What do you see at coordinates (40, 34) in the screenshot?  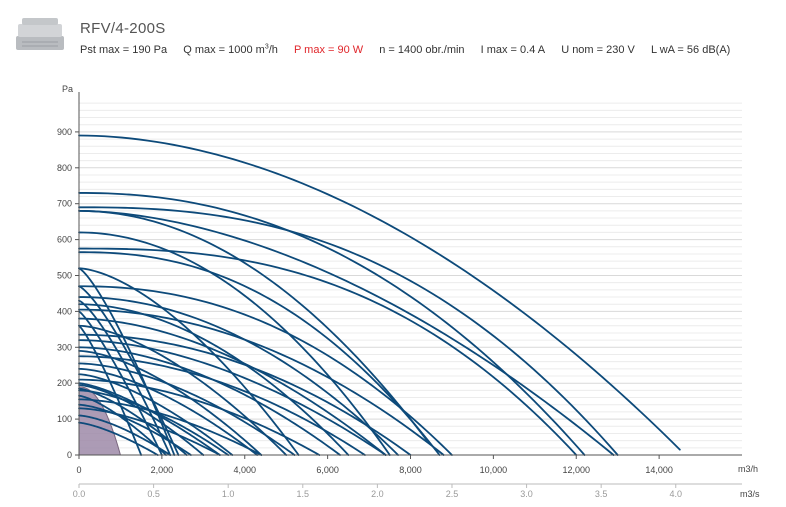 I see `fan-product-icon` at bounding box center [40, 34].